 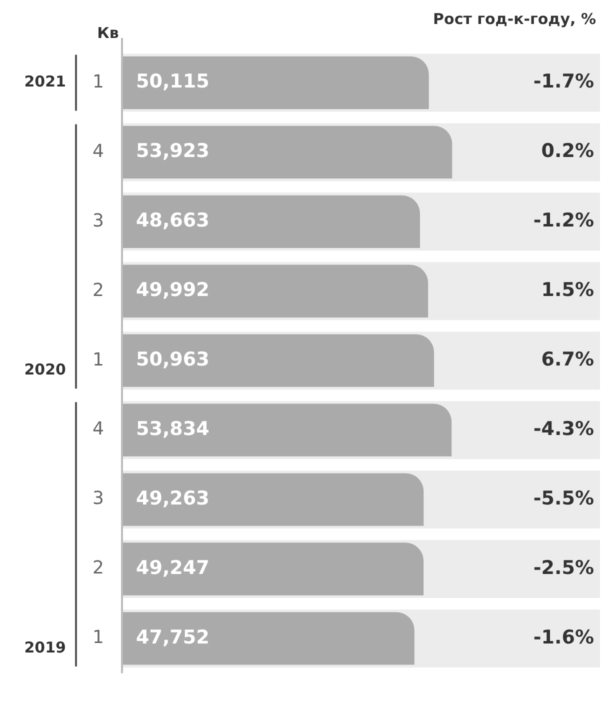 I want to click on text: 2021, so click(x=45, y=81).